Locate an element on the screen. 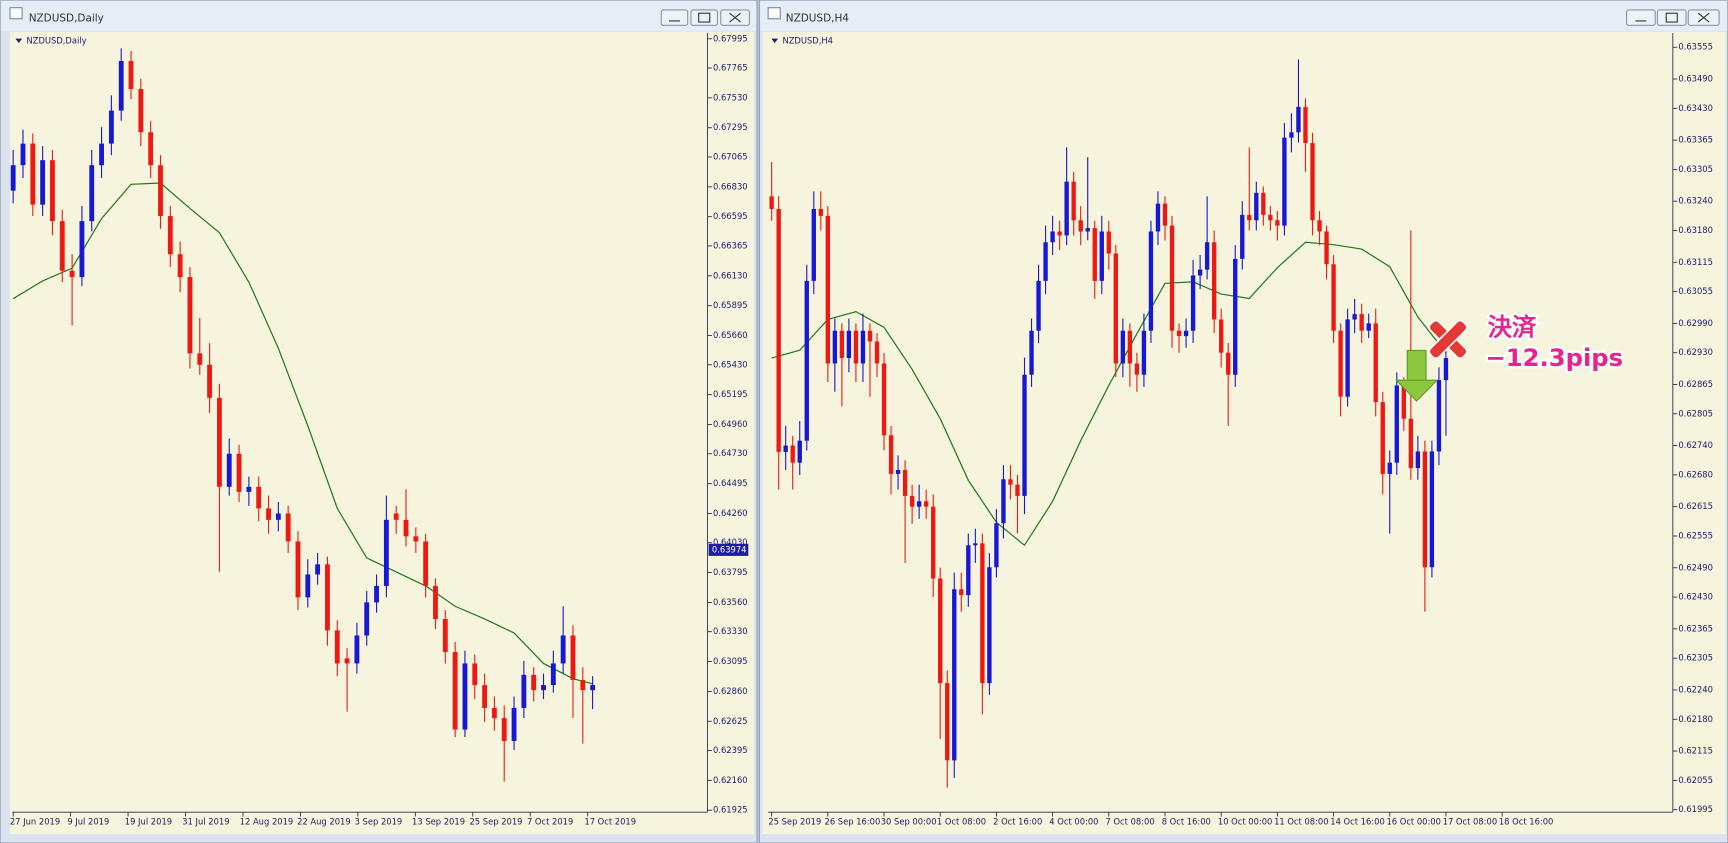 This screenshot has height=843, width=1728. y-tick-label: 0.63180 is located at coordinates (1695, 230).